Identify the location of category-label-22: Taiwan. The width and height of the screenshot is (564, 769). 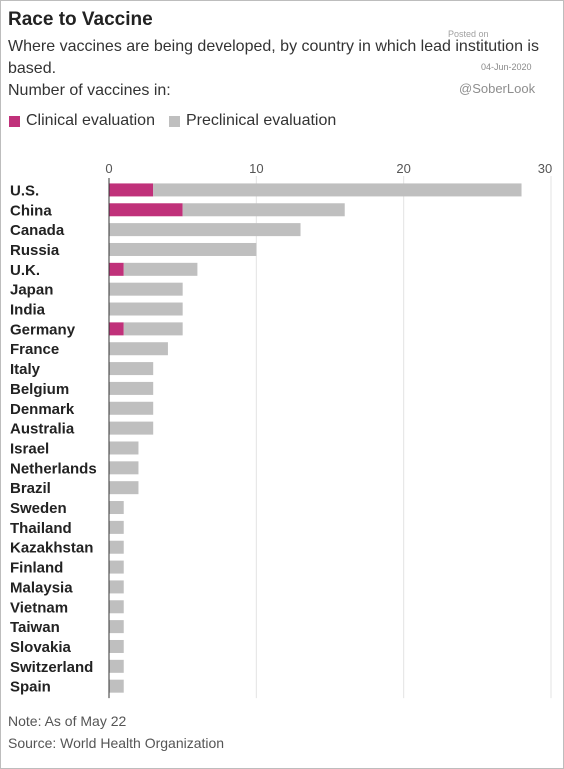
(35, 627).